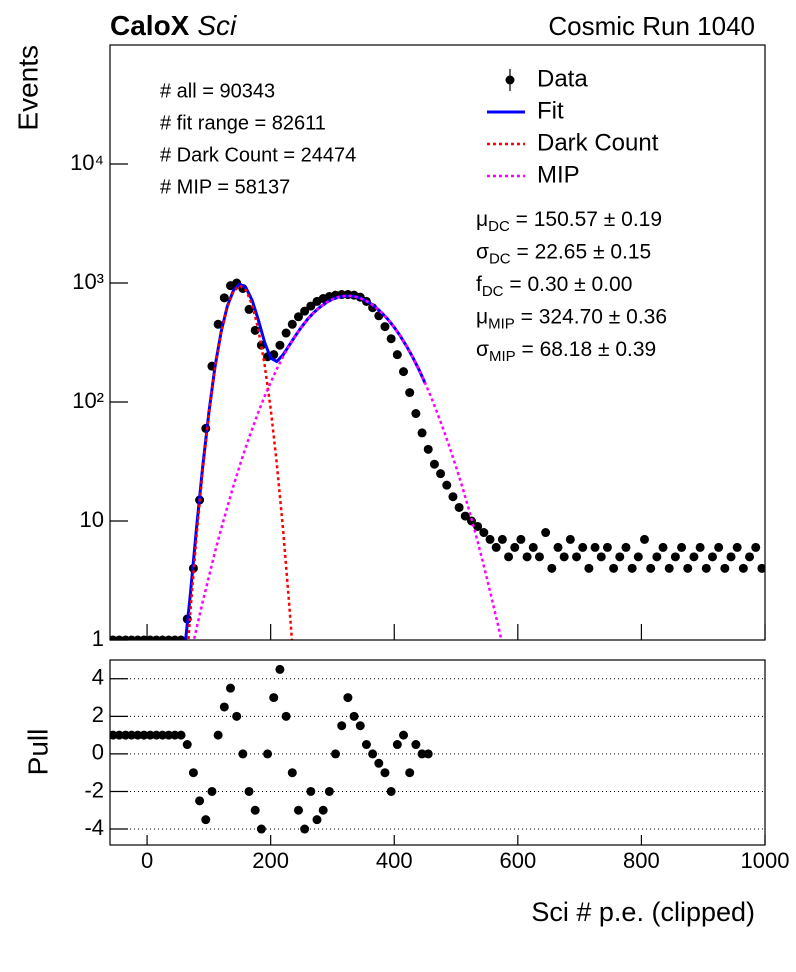 The height and width of the screenshot is (972, 796). Describe the element at coordinates (98, 638) in the screenshot. I see `y-tick-label: 1` at that location.